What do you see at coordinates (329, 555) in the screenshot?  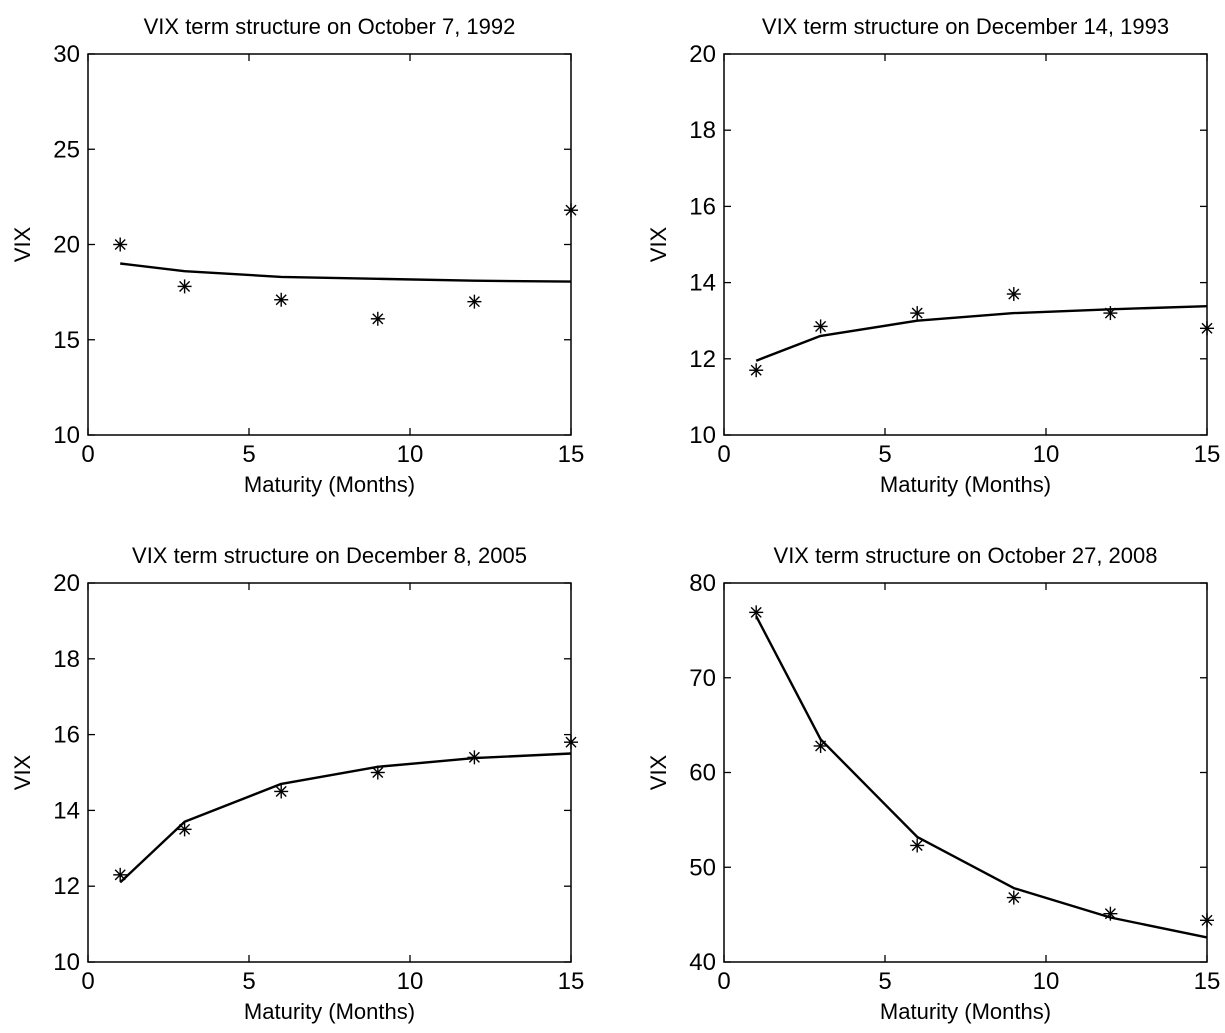 I see `chart-title: VIX term structure on December 8, 2005` at bounding box center [329, 555].